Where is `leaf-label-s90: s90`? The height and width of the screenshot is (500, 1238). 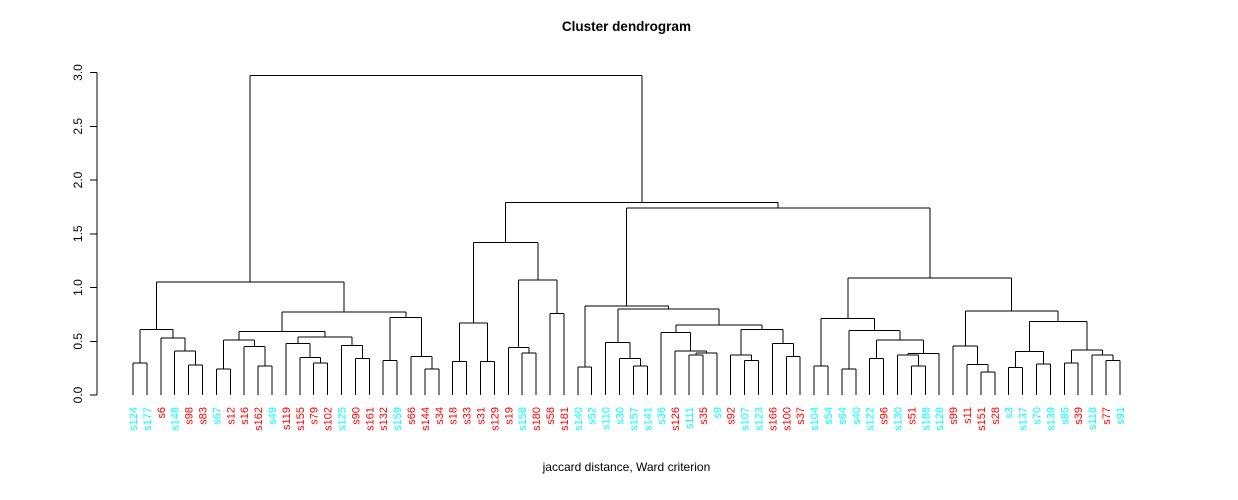 leaf-label-s90: s90 is located at coordinates (356, 416).